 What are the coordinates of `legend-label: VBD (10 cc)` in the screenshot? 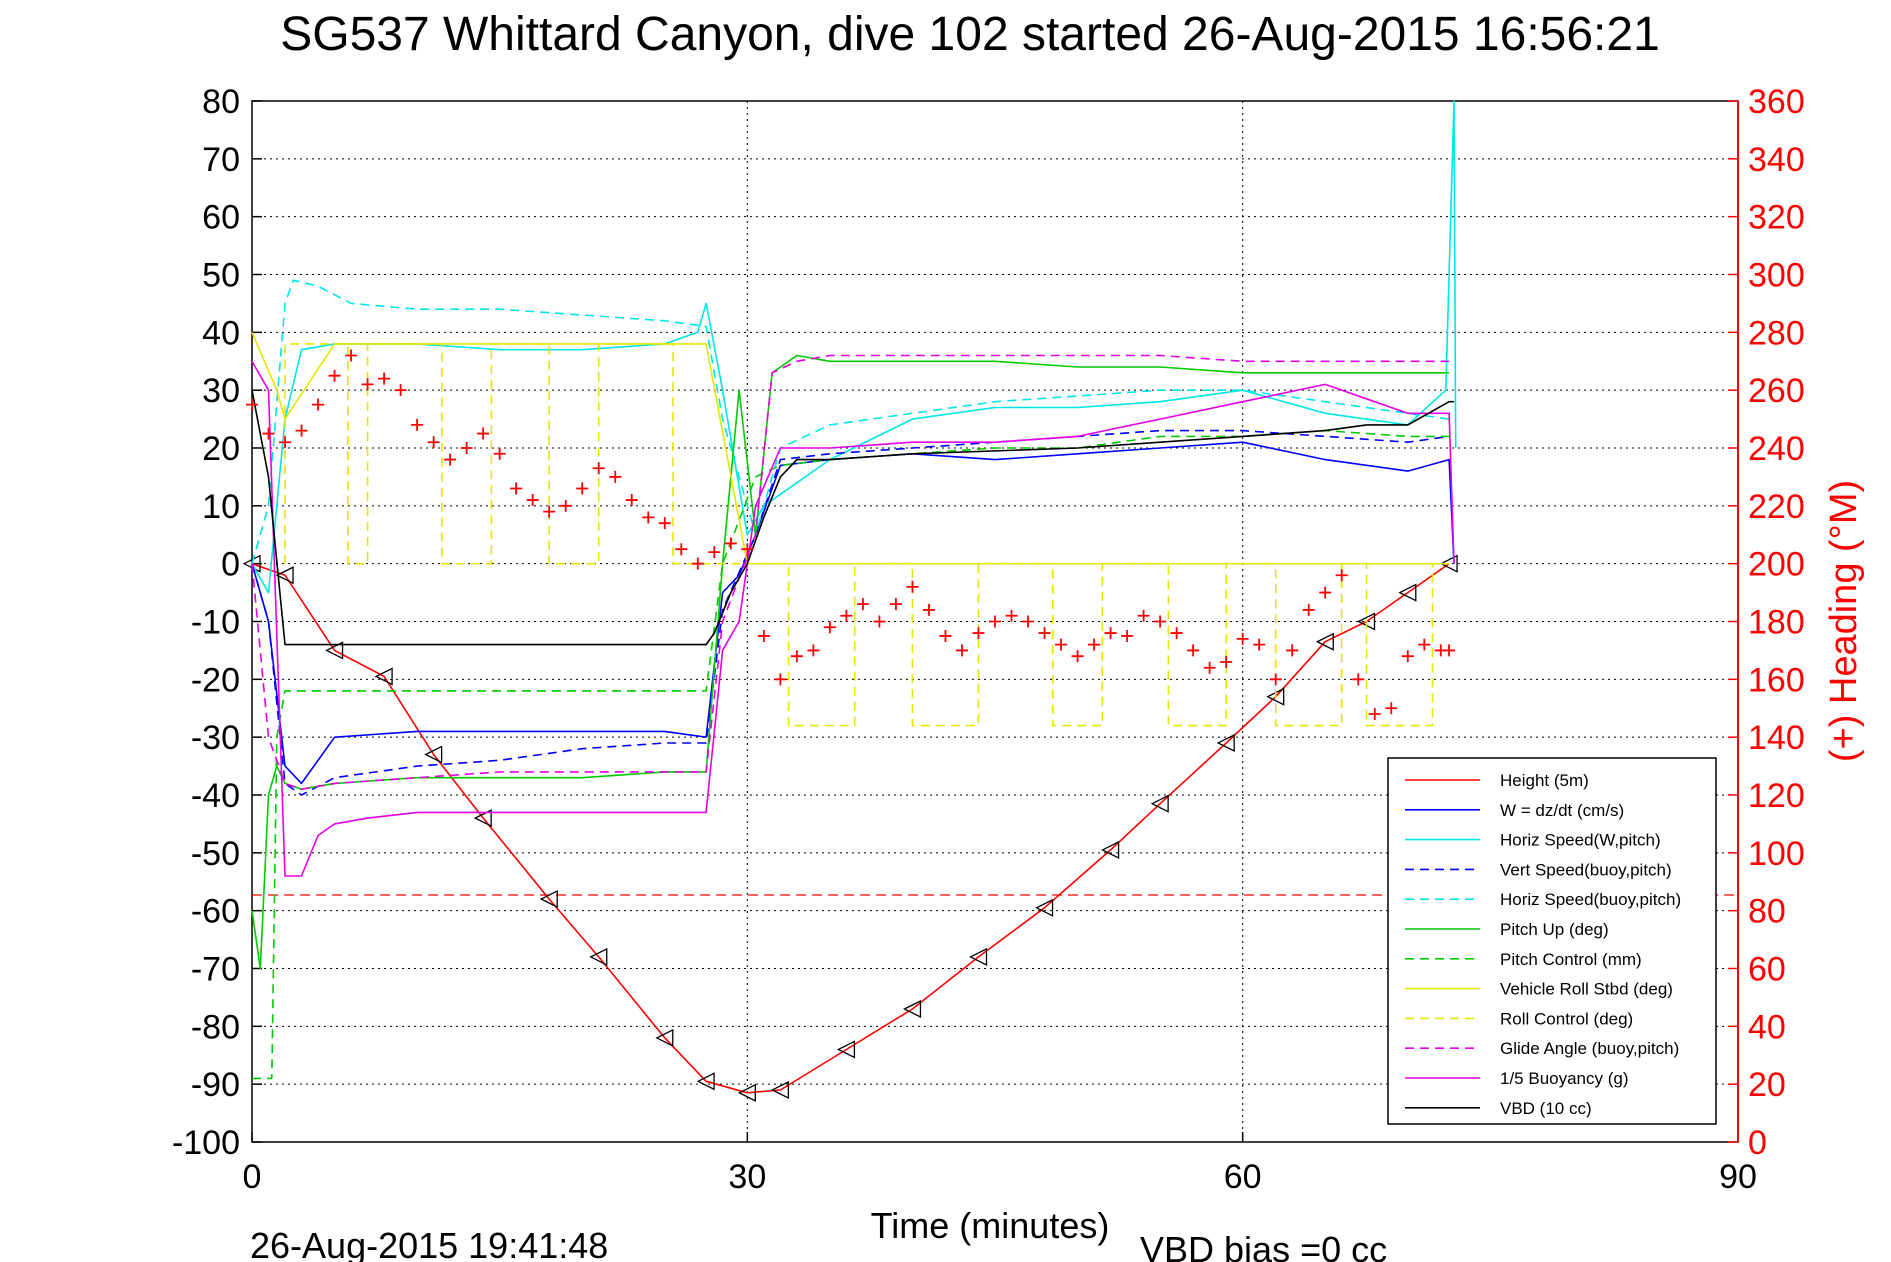 It's located at (1546, 1108).